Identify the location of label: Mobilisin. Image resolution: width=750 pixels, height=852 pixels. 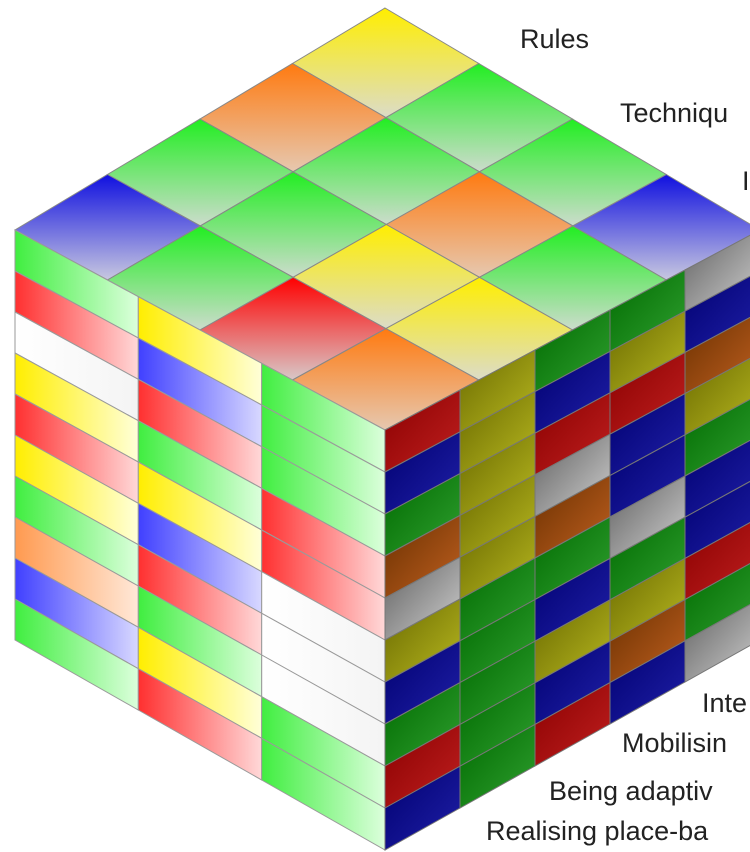
(674, 743).